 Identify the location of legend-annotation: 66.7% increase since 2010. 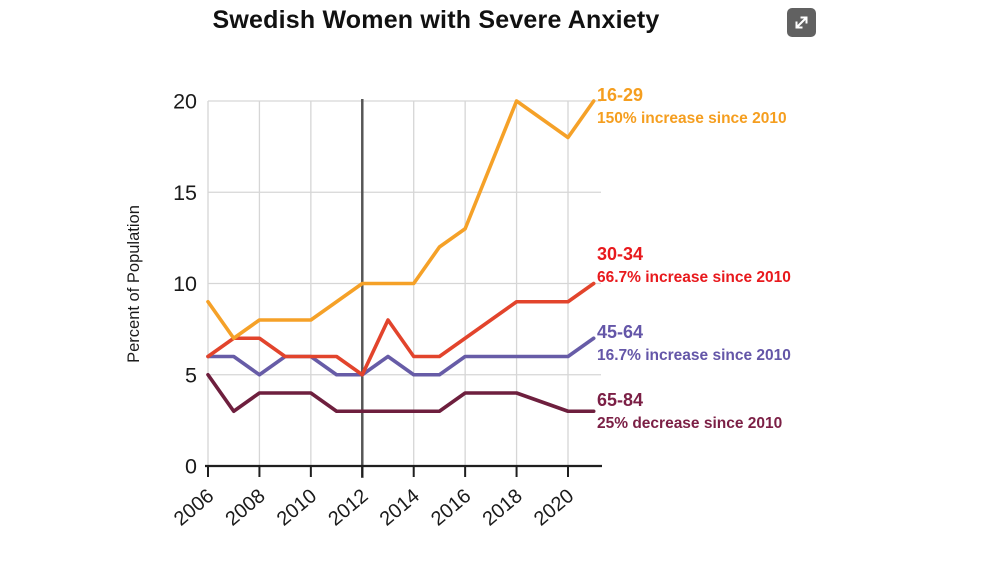
(694, 277).